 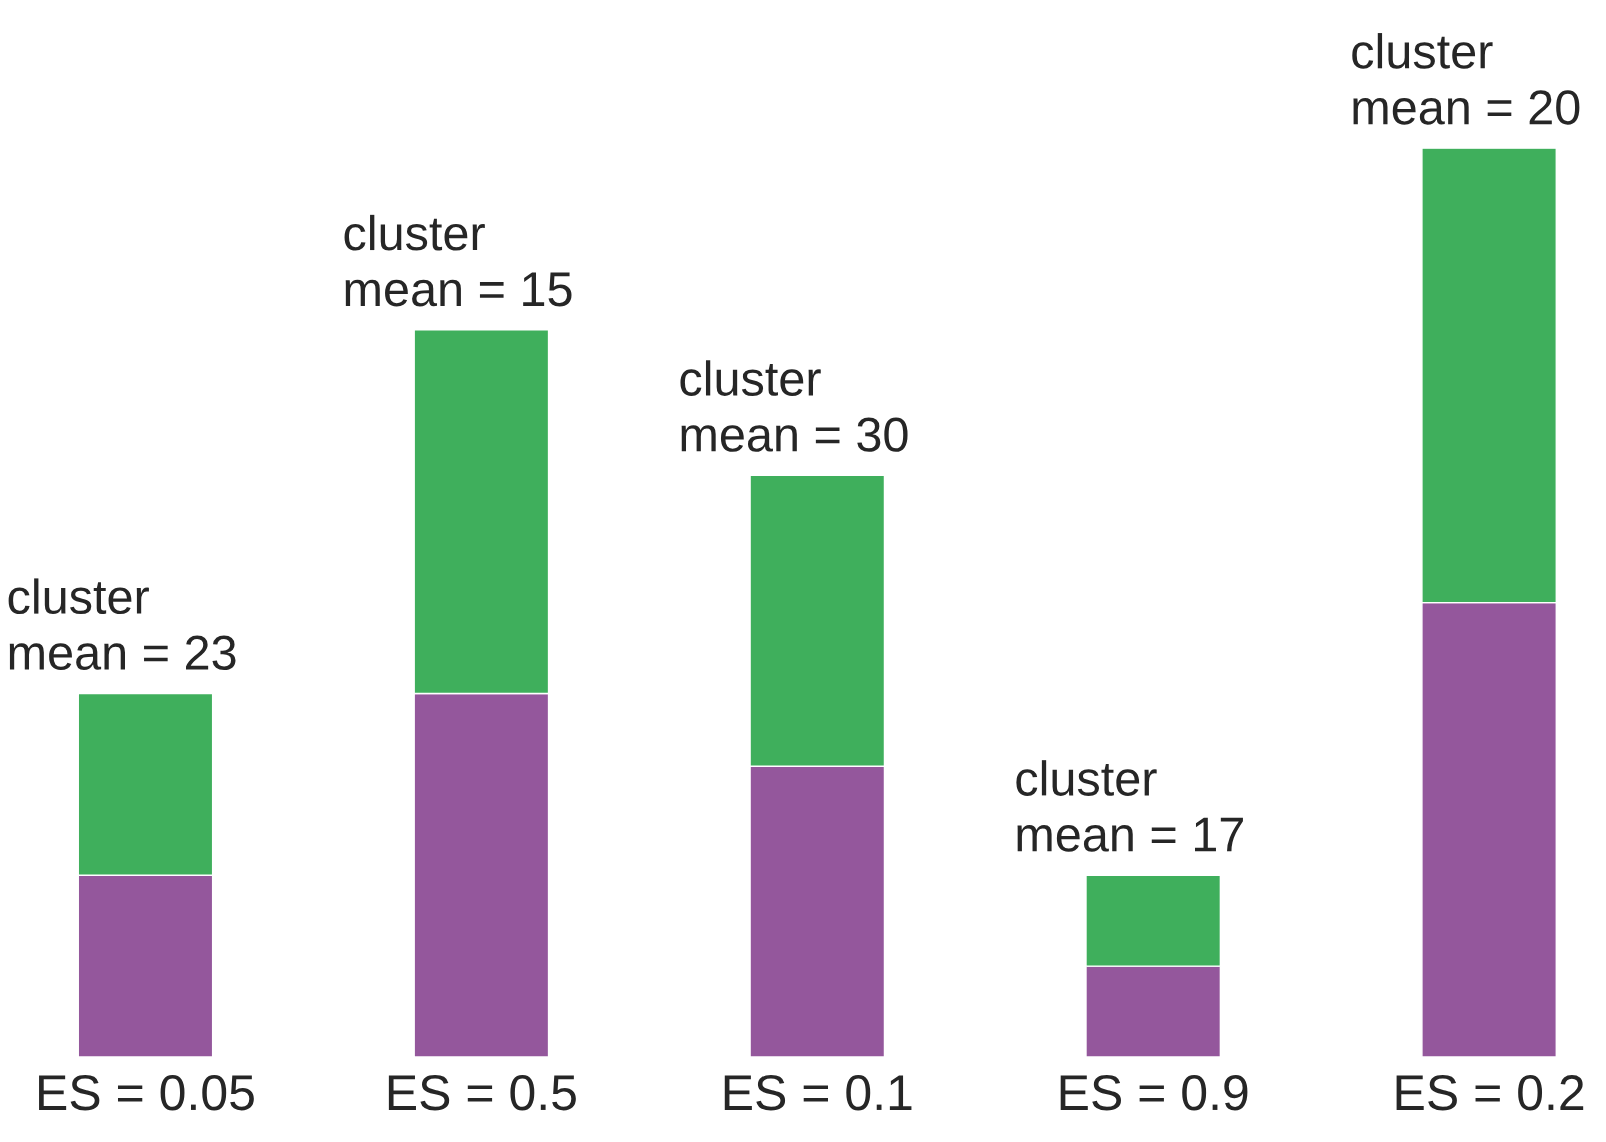 I want to click on x-tick-label: ES = 0.2, so click(x=1490, y=1093).